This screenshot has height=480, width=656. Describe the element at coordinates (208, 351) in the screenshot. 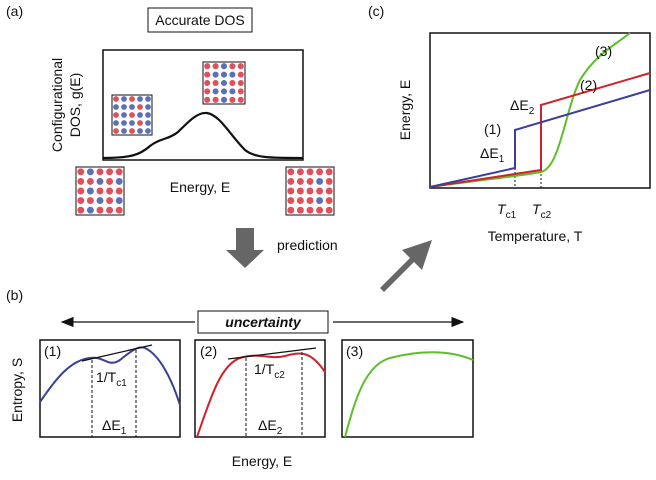

I see `plot-label: (2)` at that location.